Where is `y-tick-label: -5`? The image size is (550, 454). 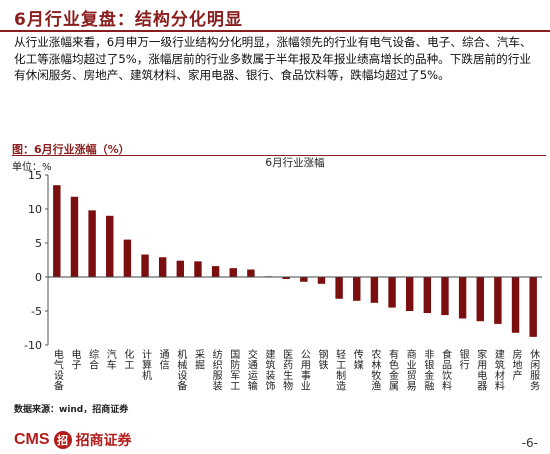 y-tick-label: -5 is located at coordinates (36, 311).